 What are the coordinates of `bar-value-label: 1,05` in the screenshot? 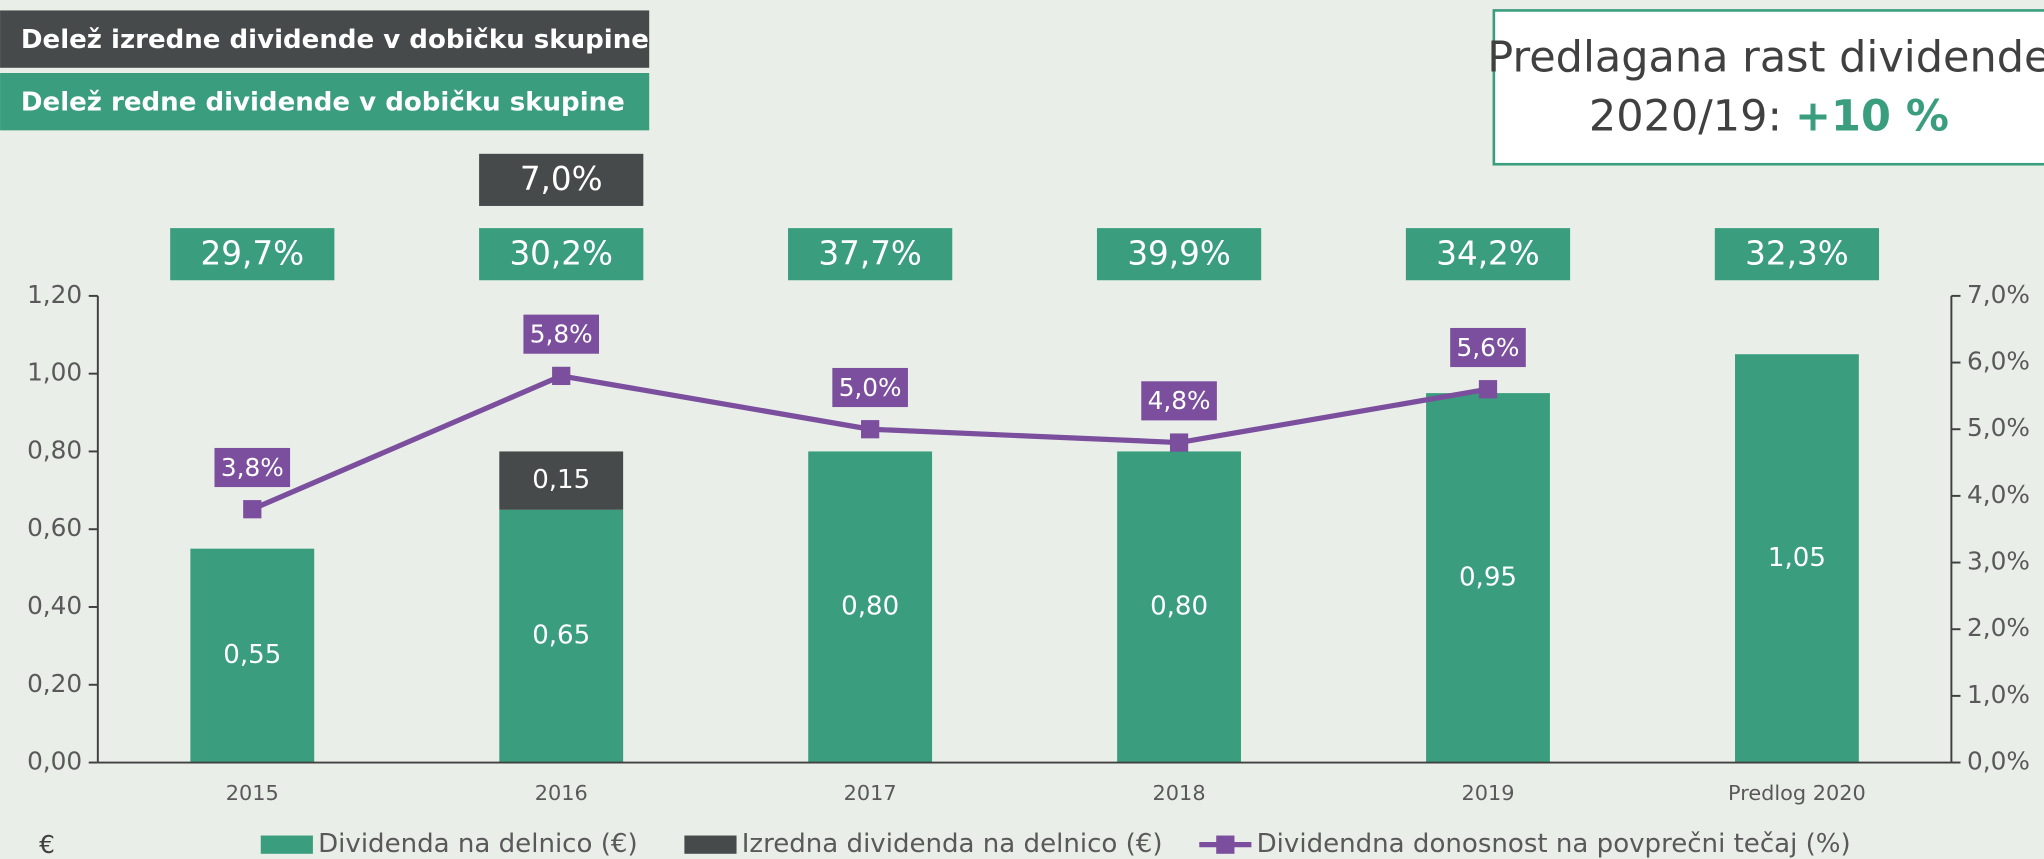 It's located at (1797, 558).